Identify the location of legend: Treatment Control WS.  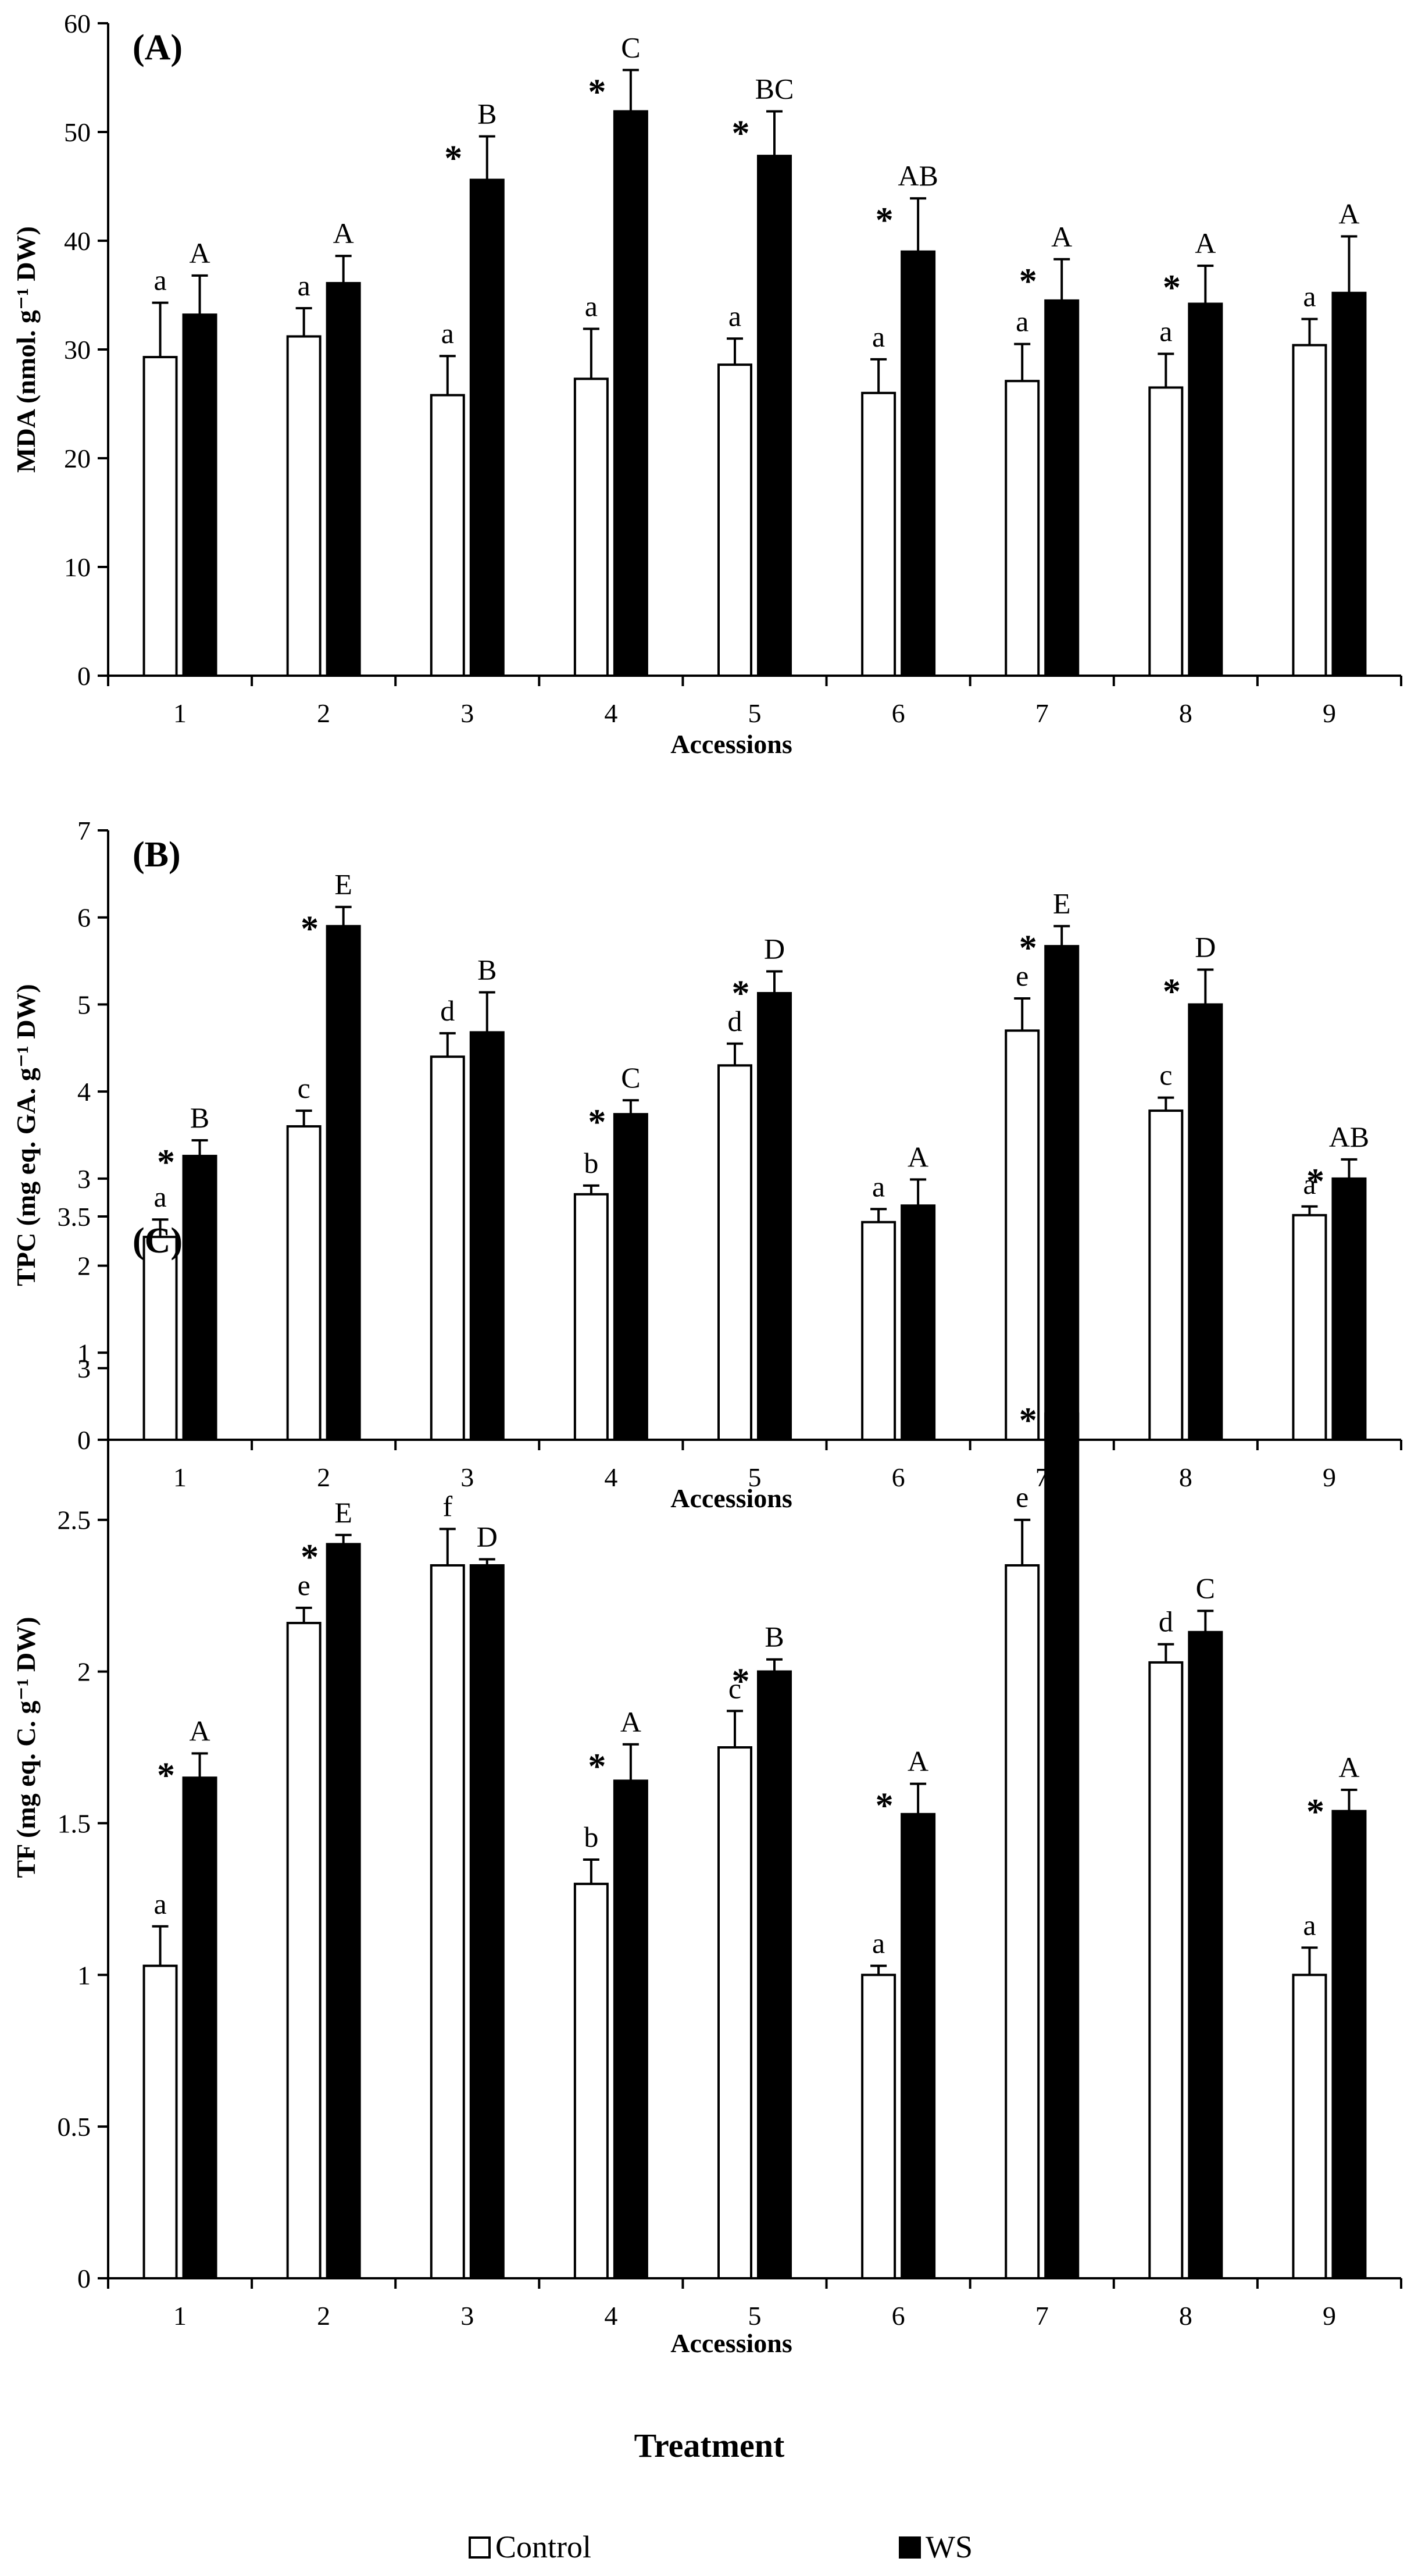
(721, 2496).